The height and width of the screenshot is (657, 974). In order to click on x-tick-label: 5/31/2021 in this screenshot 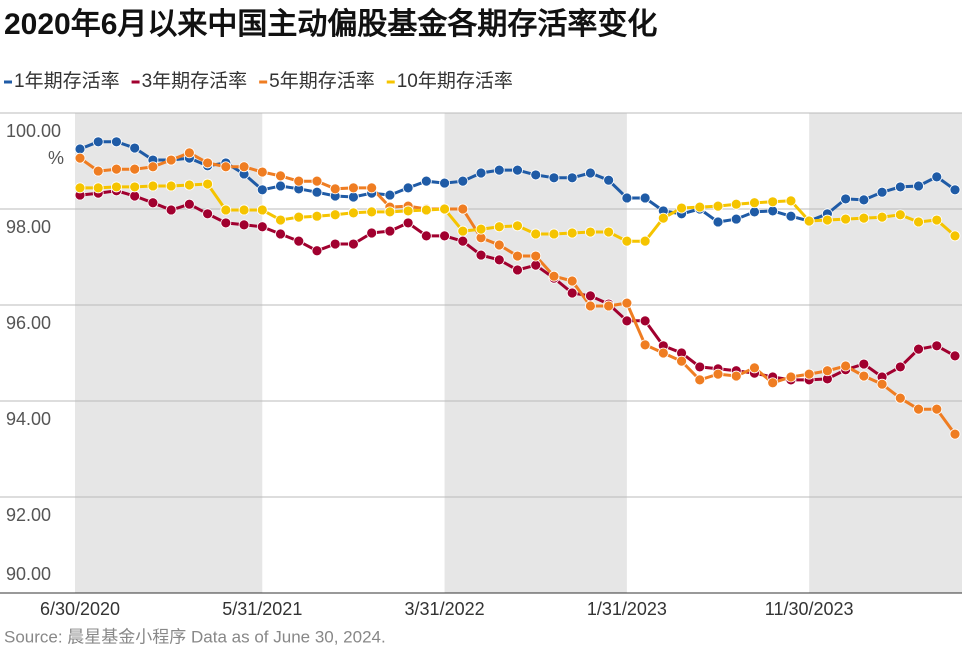, I will do `click(262, 609)`.